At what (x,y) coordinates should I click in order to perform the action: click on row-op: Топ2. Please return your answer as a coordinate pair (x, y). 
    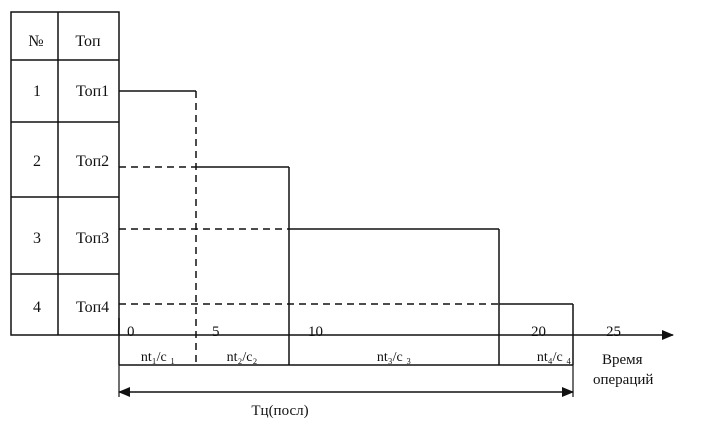
    Looking at the image, I should click on (92, 161).